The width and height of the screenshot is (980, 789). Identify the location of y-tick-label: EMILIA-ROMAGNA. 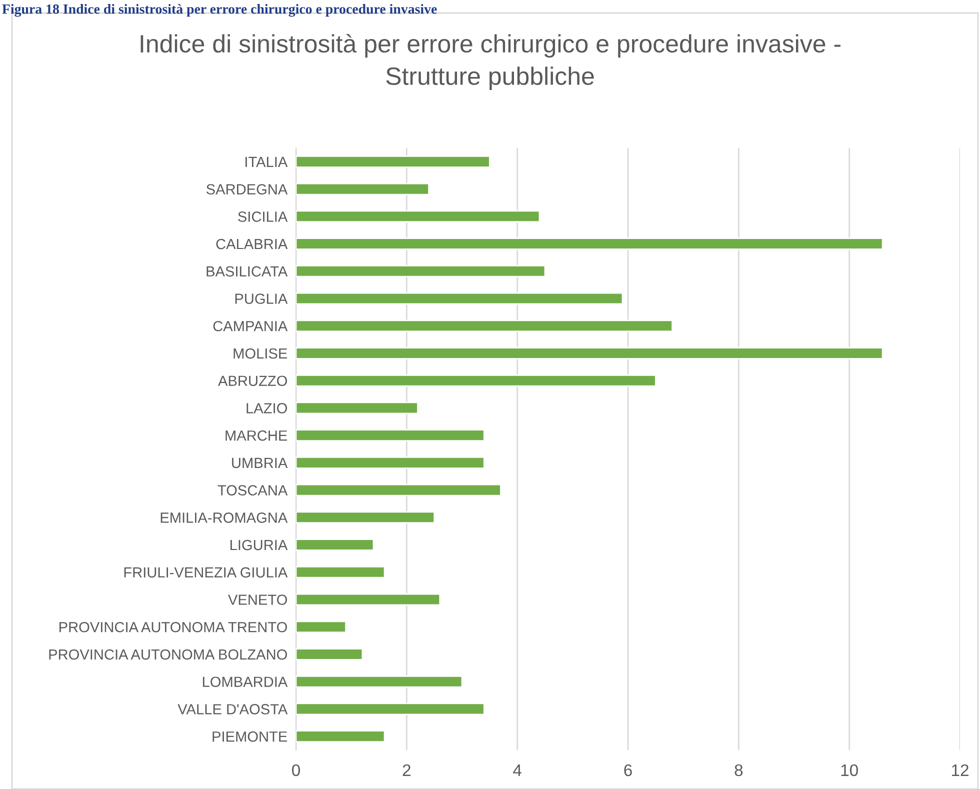
(224, 517).